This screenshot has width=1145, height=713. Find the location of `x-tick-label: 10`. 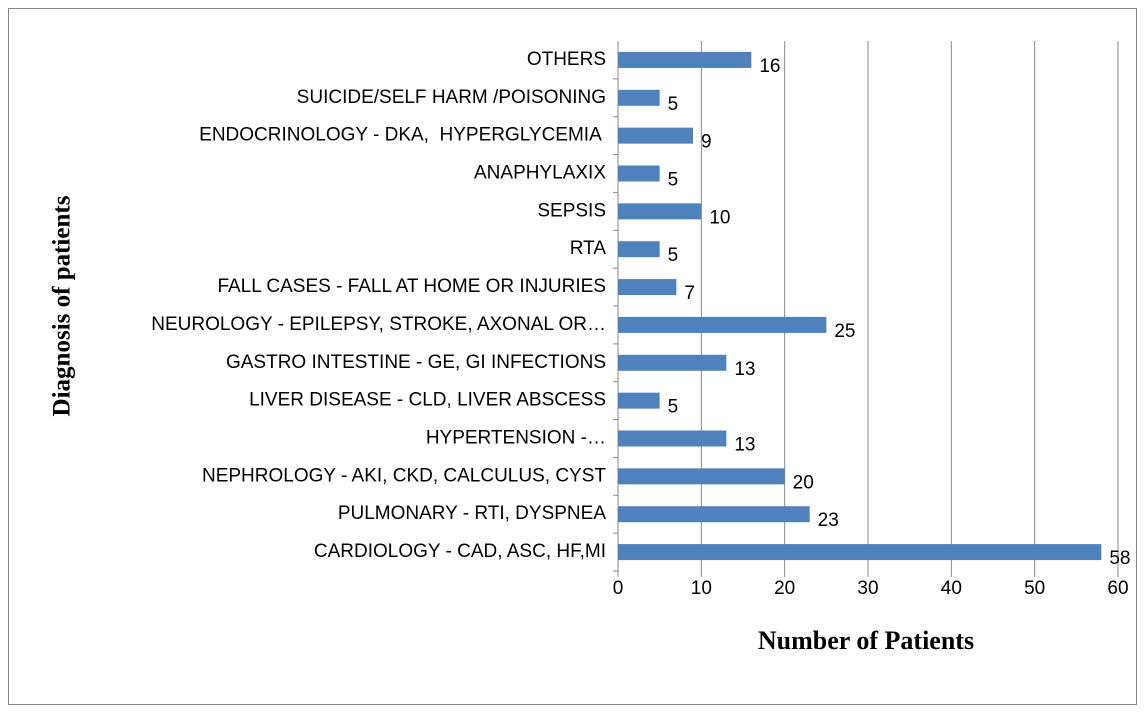

x-tick-label: 10 is located at coordinates (701, 588).